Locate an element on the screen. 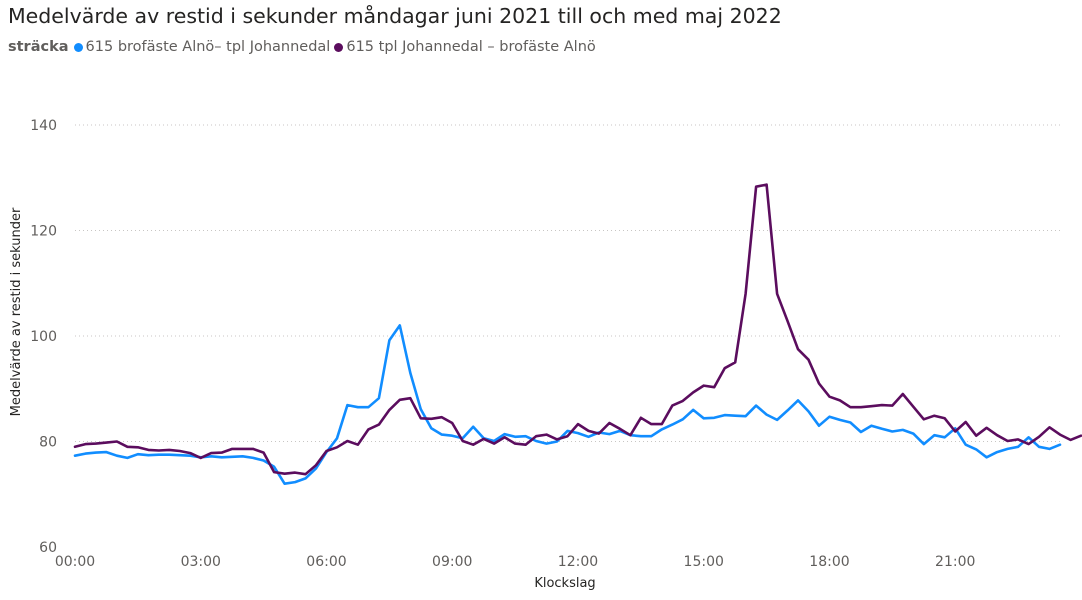  x-tick-label: 21:00 is located at coordinates (955, 562).